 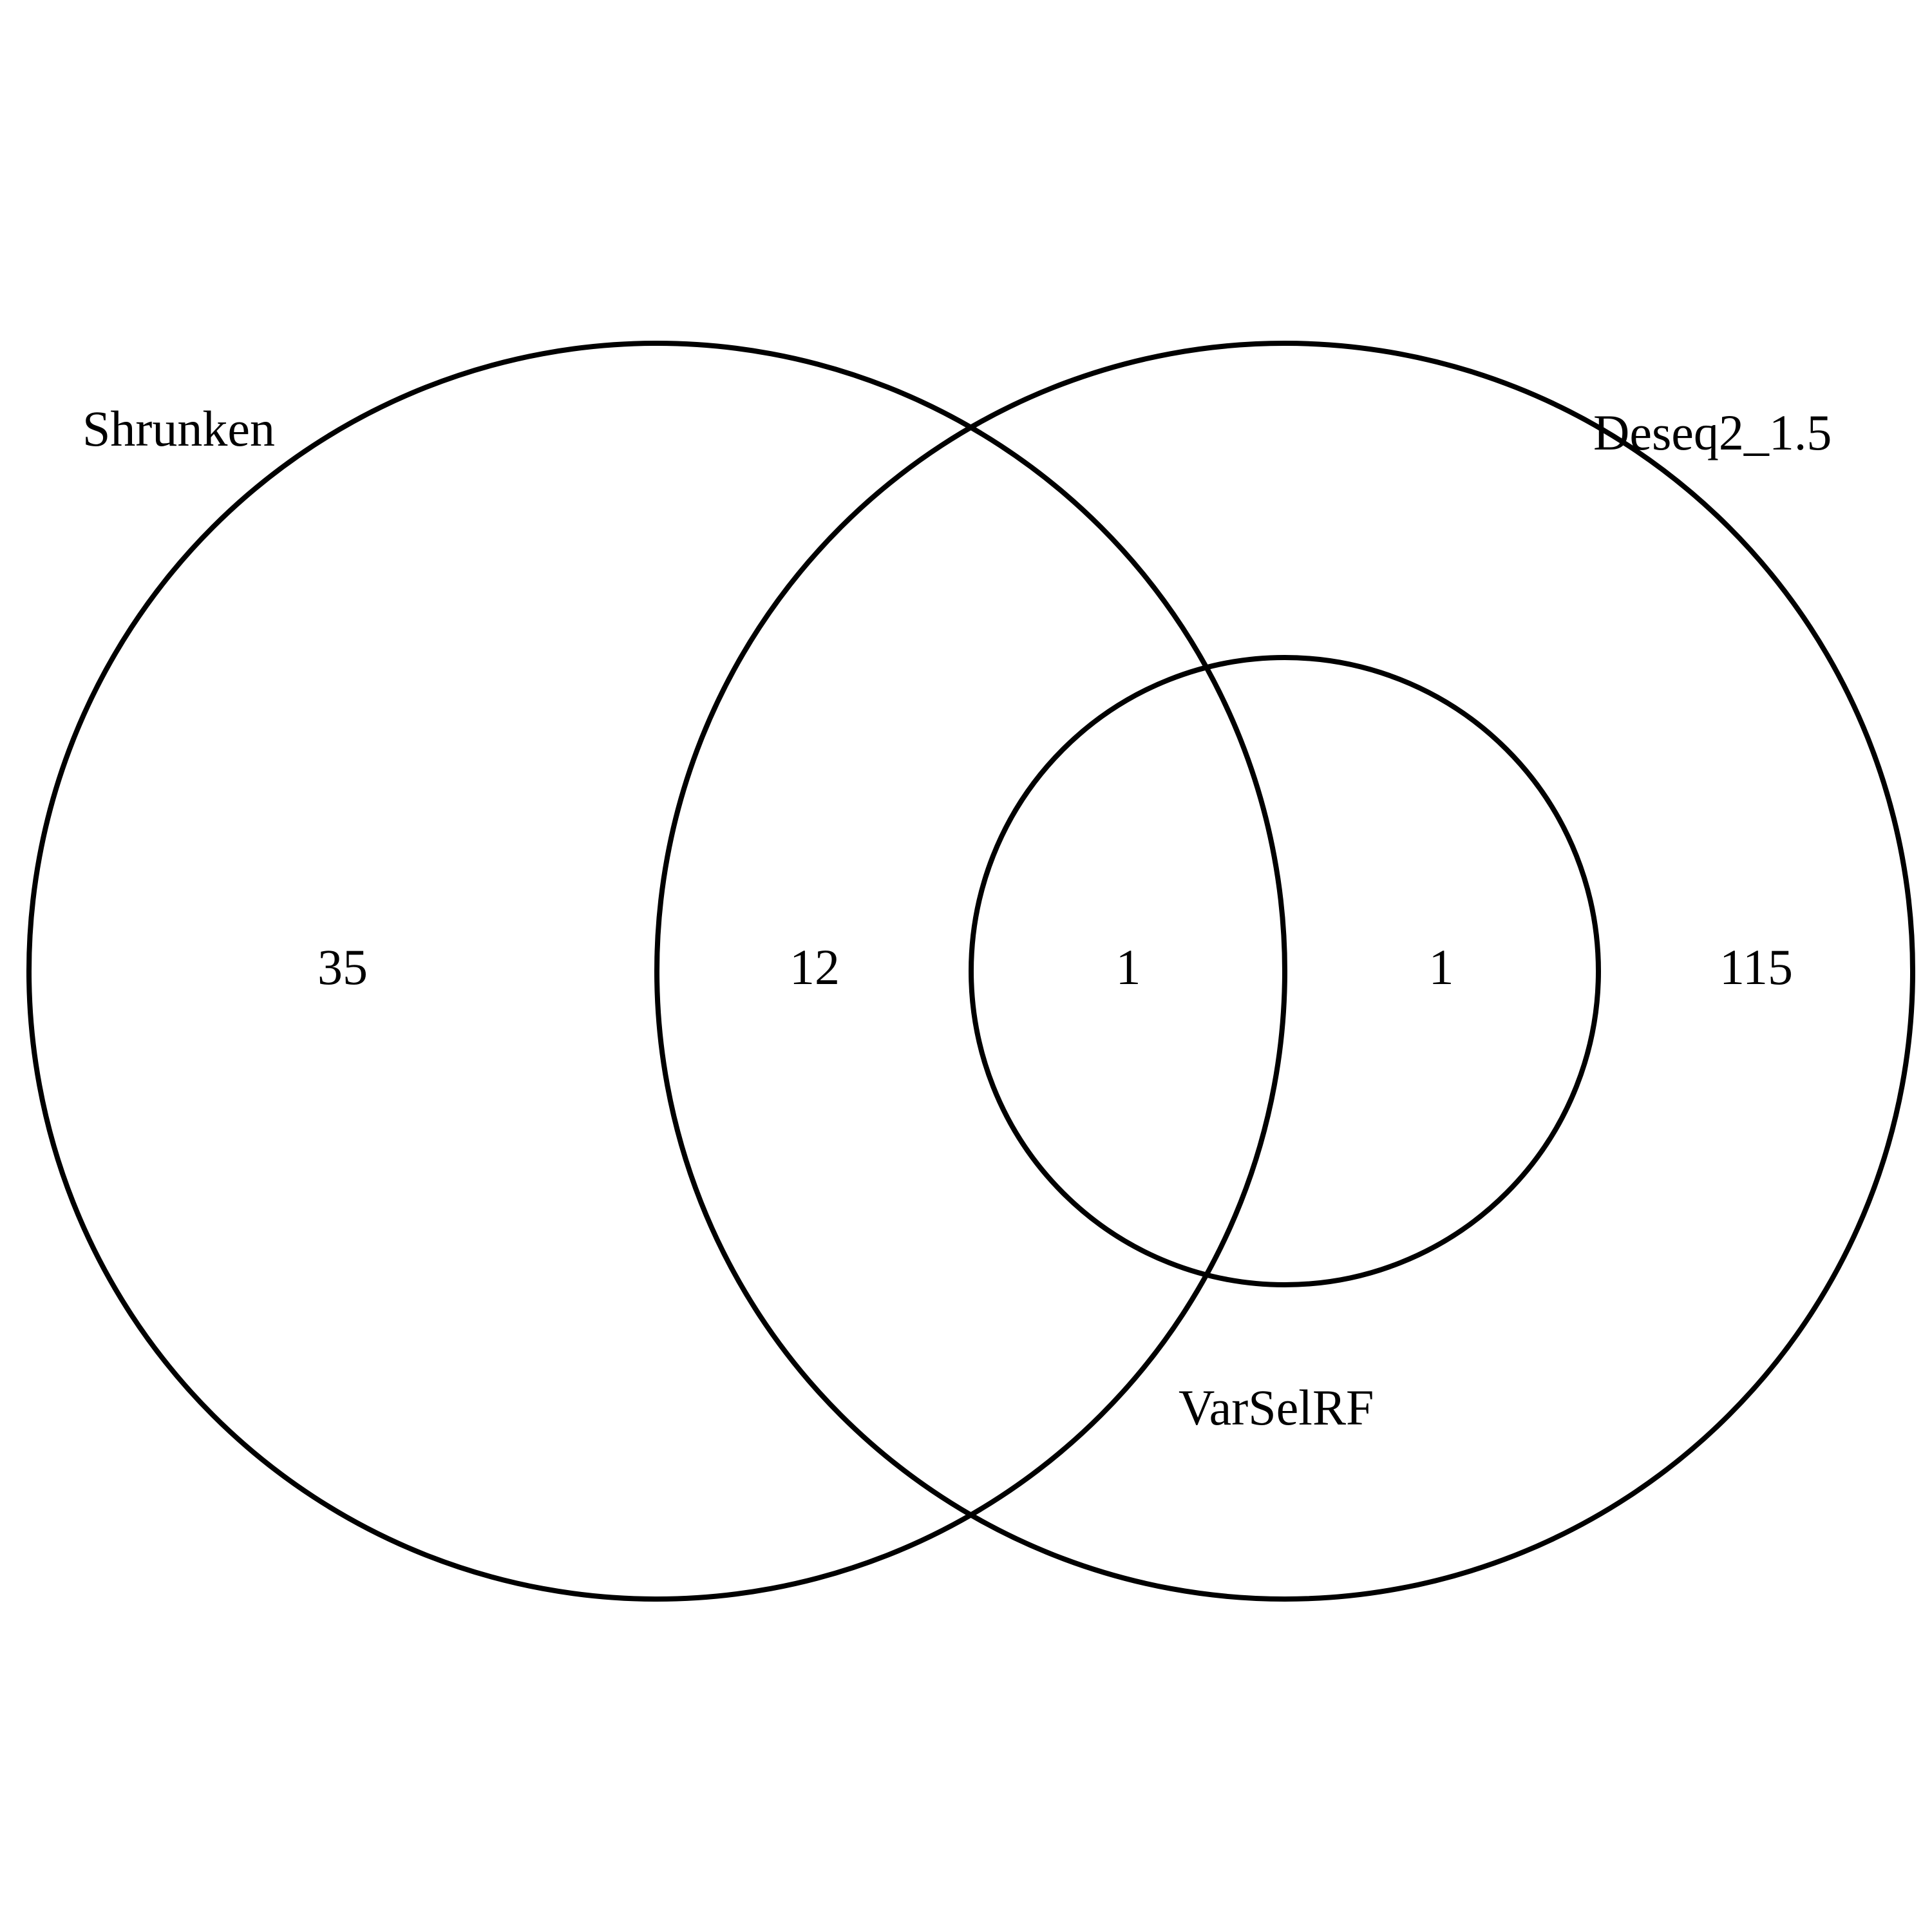 I want to click on shrunken-label: Shrunken, so click(x=178, y=429).